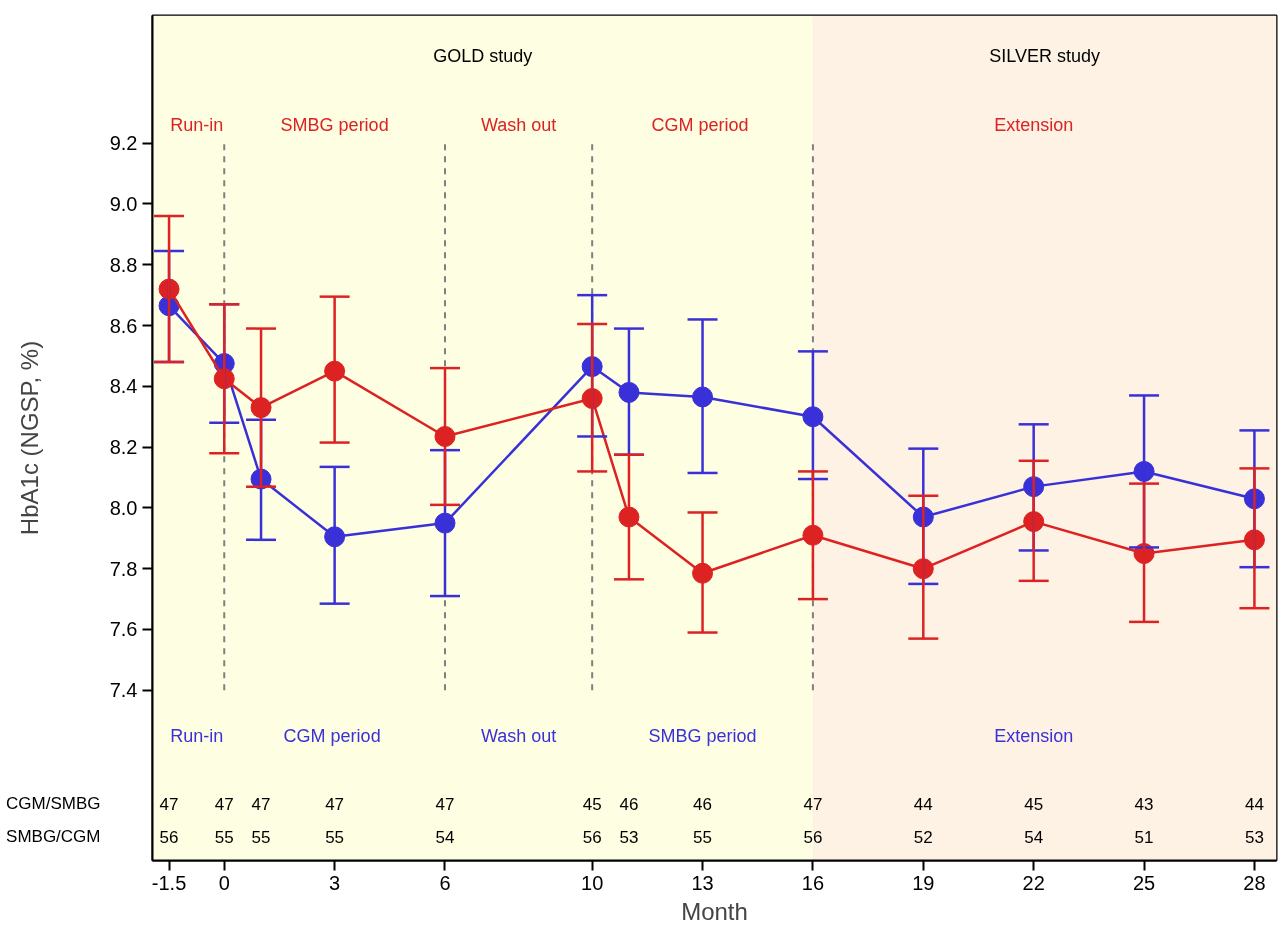  Describe the element at coordinates (1254, 882) in the screenshot. I see `x-tick-label: 28` at that location.